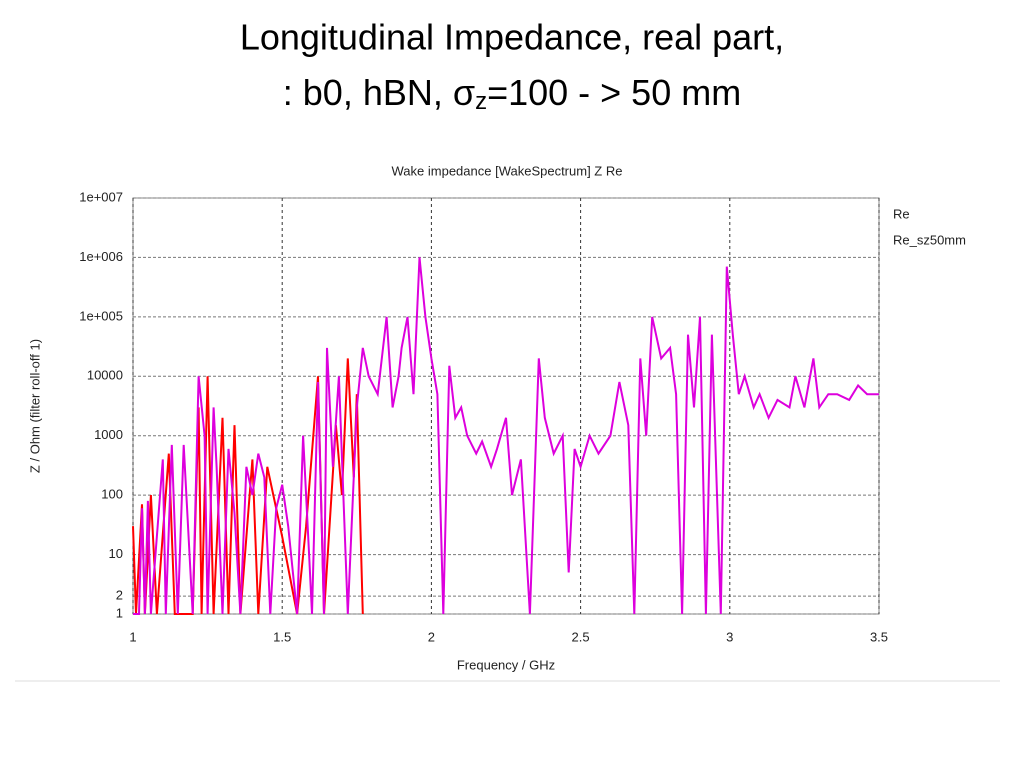 This screenshot has width=1024, height=773. I want to click on subtitle-text: : b0, hBN, σ, so click(379, 92).